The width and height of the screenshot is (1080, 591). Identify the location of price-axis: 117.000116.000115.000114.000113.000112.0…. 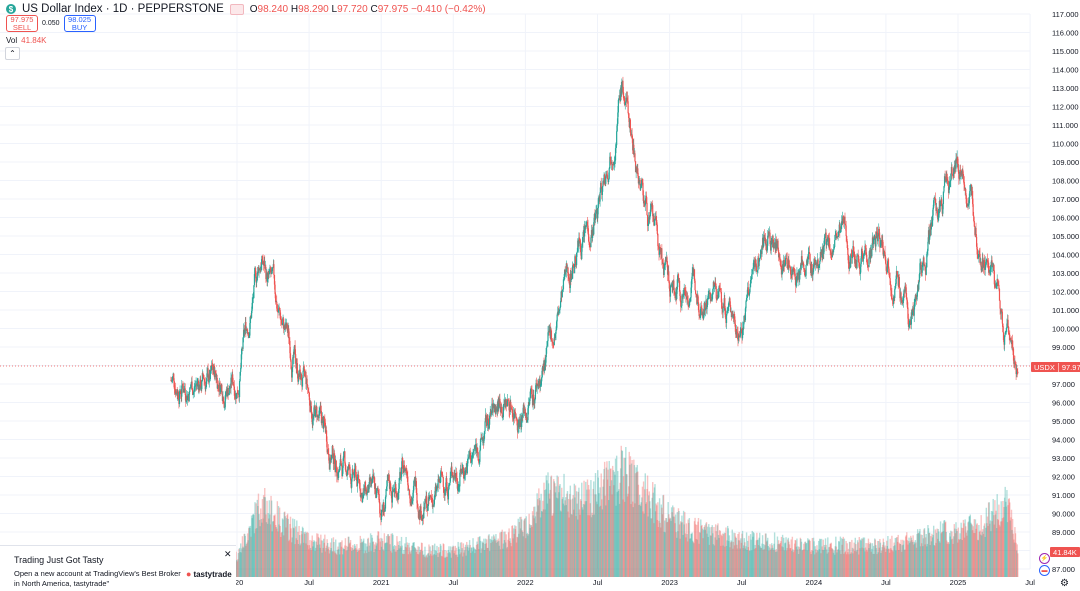
(1065, 292).